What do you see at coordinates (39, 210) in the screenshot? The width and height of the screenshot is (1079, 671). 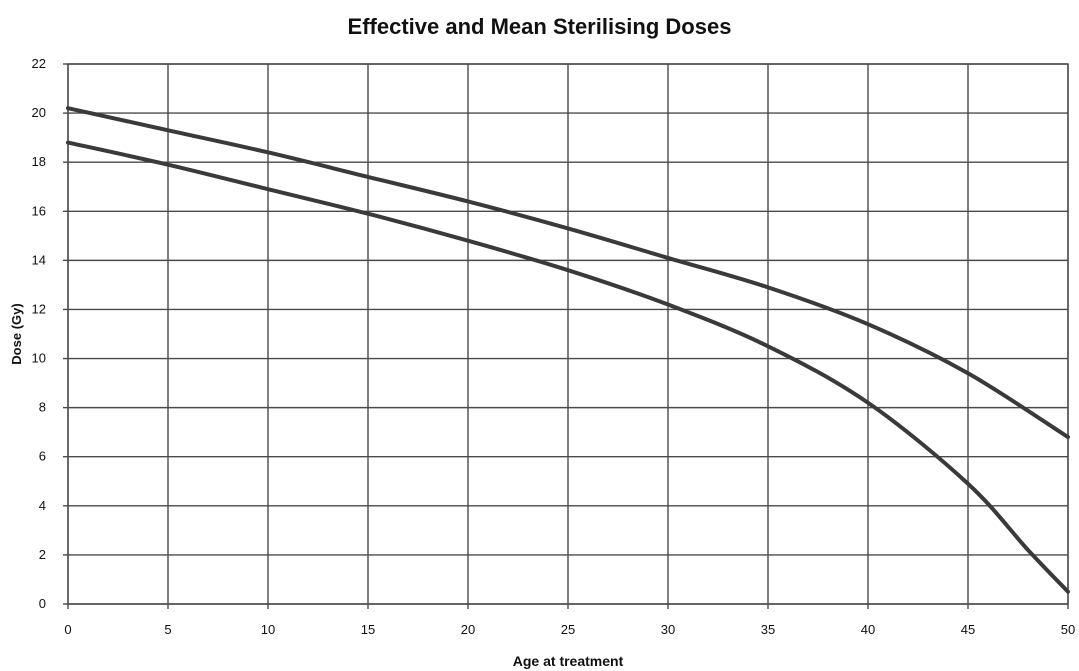 I see `y-tick-label: 16` at bounding box center [39, 210].